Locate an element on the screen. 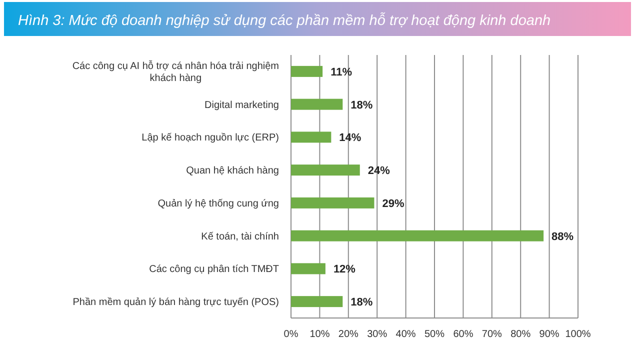 The width and height of the screenshot is (635, 356). y-tick-label: Kế toán, tài chính is located at coordinates (240, 236).